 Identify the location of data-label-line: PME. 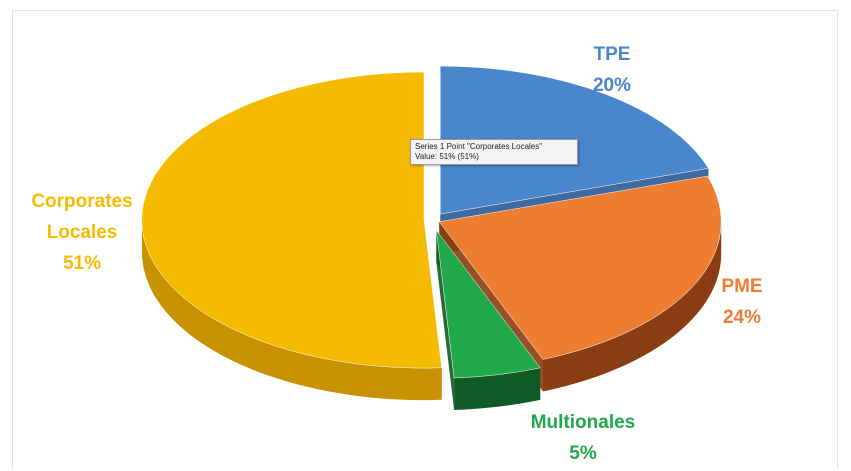
(741, 286).